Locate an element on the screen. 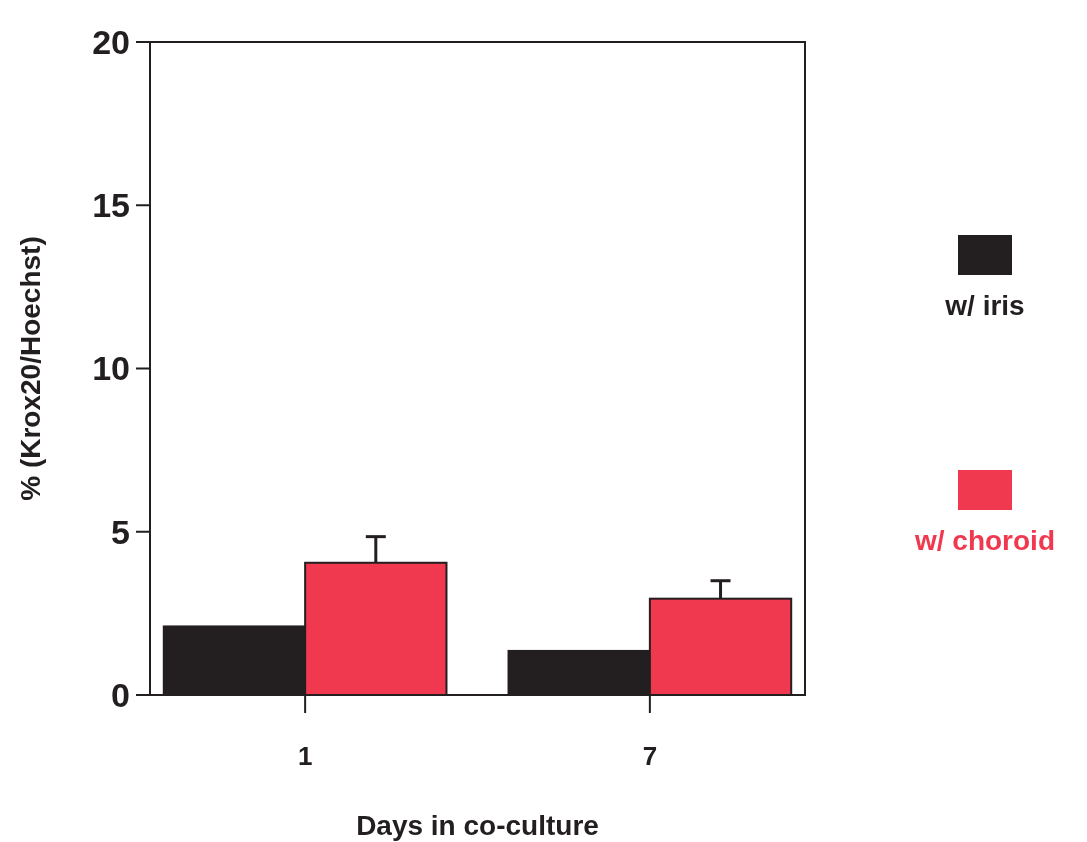 The image size is (1087, 842). x-axis-title: Days in co-culture is located at coordinates (477, 825).